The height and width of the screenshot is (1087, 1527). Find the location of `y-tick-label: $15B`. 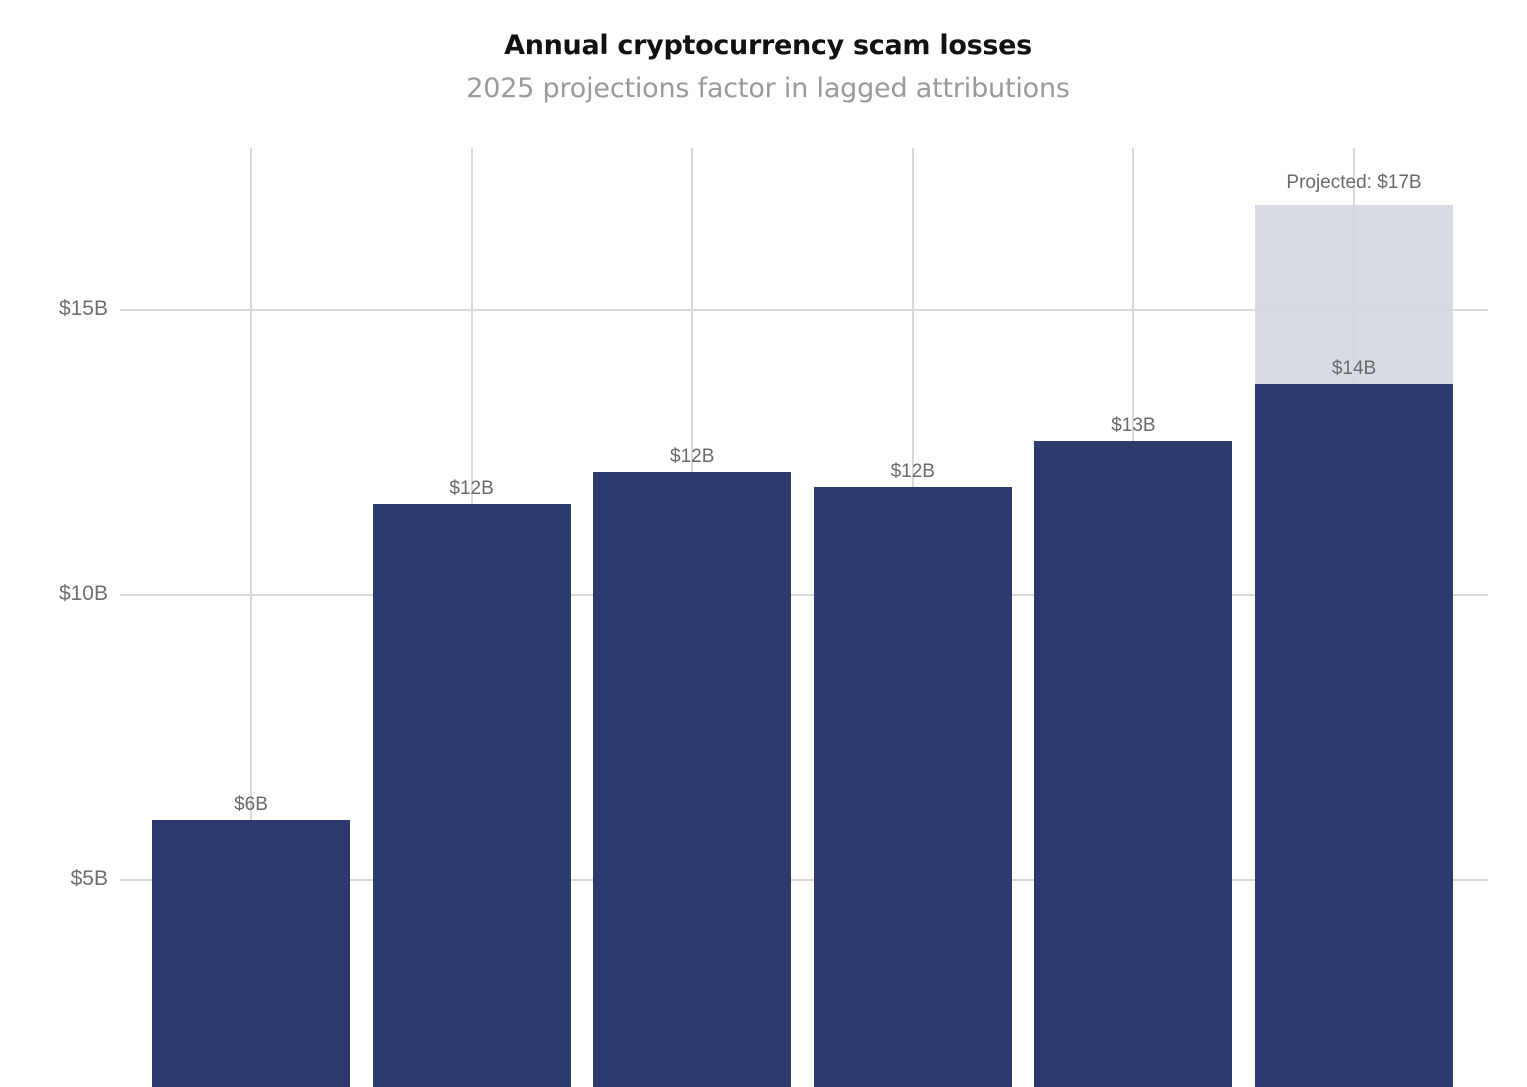

y-tick-label: $15B is located at coordinates (83, 308).